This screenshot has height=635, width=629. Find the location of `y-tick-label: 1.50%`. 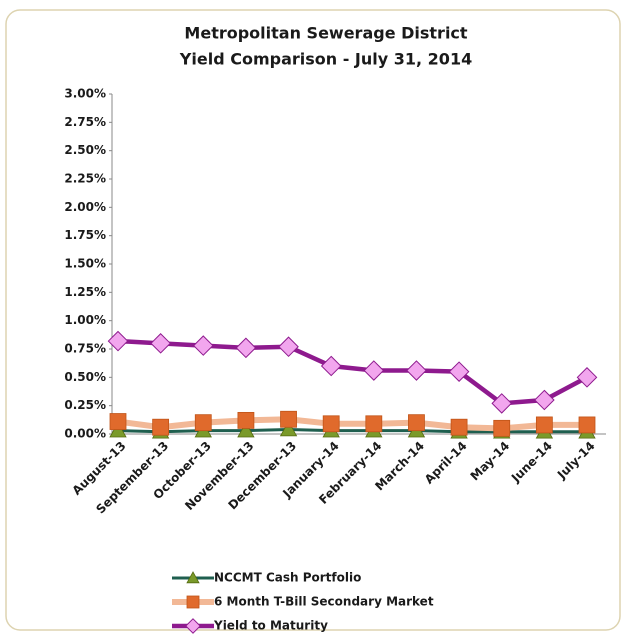

y-tick-label: 1.50% is located at coordinates (85, 264).